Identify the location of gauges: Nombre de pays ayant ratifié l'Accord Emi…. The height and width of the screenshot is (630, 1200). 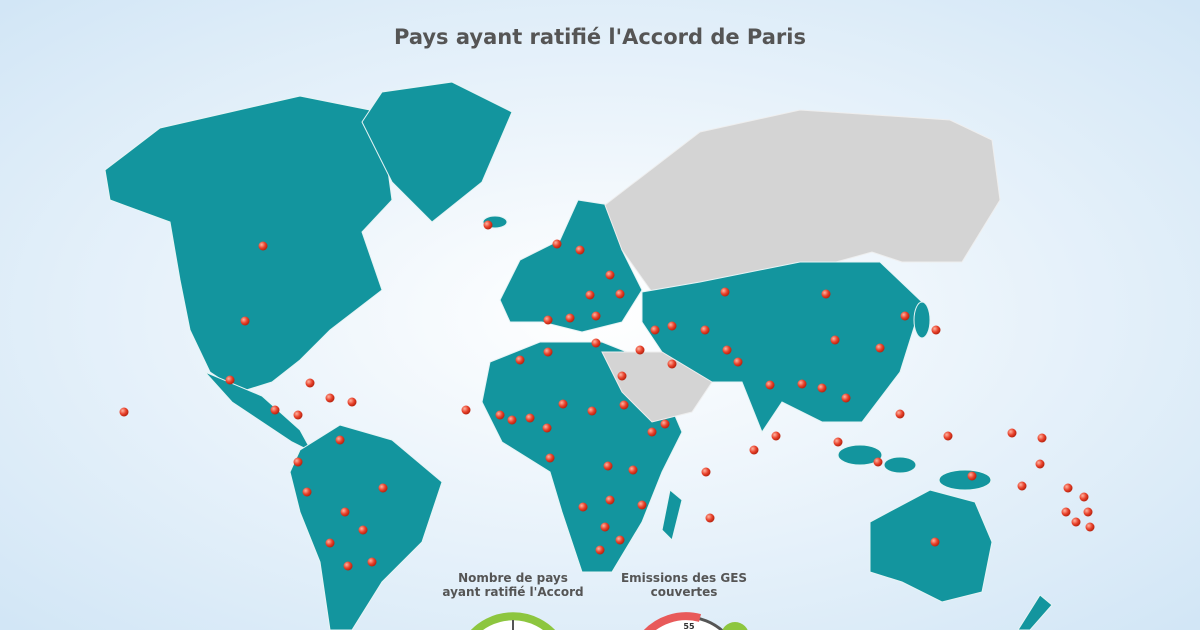
(595, 600).